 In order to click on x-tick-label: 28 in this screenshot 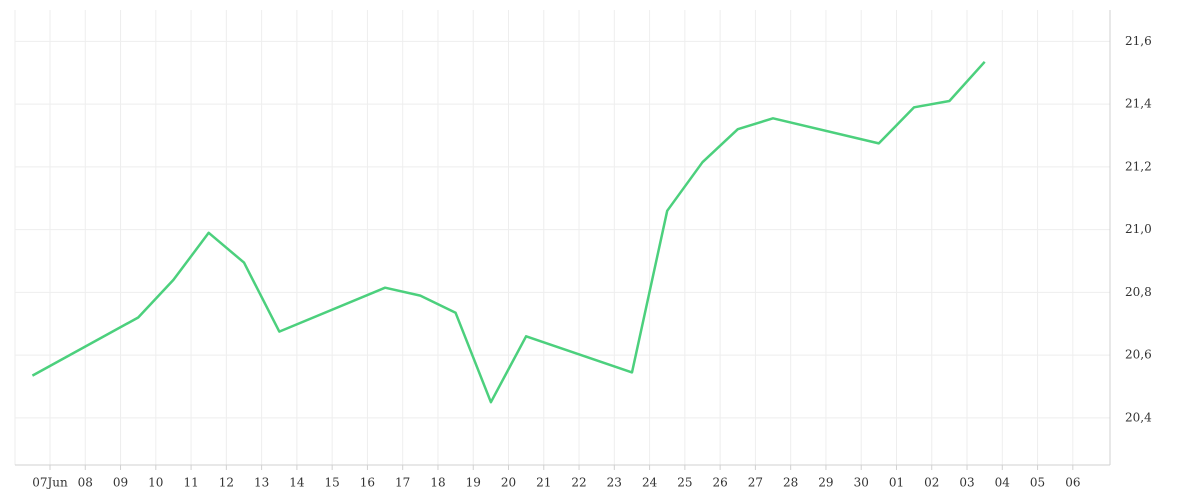, I will do `click(790, 483)`.